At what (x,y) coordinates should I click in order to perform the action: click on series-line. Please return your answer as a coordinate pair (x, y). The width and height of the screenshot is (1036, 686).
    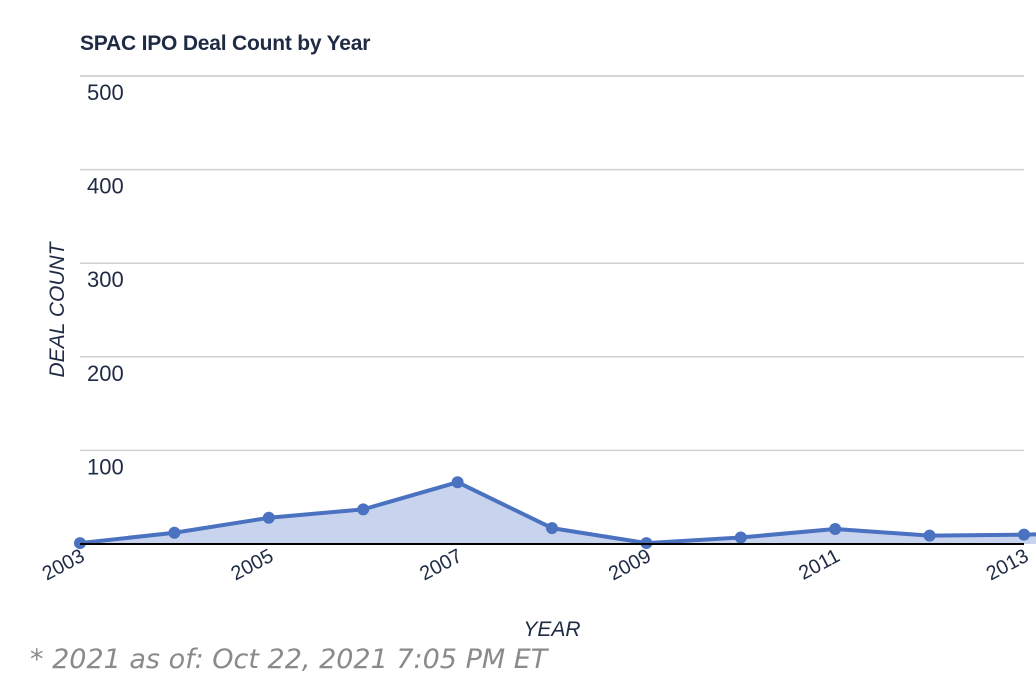
    Looking at the image, I should click on (557, 513).